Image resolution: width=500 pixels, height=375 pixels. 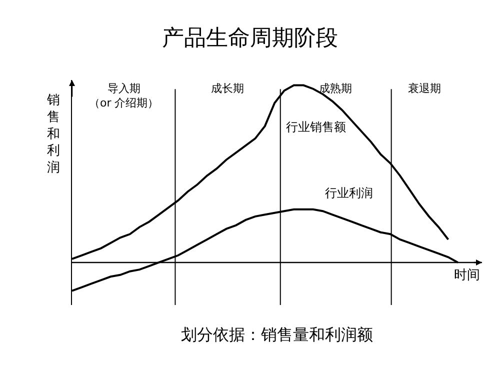 I want to click on chart-title: 产品生命周期阶段, so click(x=250, y=39).